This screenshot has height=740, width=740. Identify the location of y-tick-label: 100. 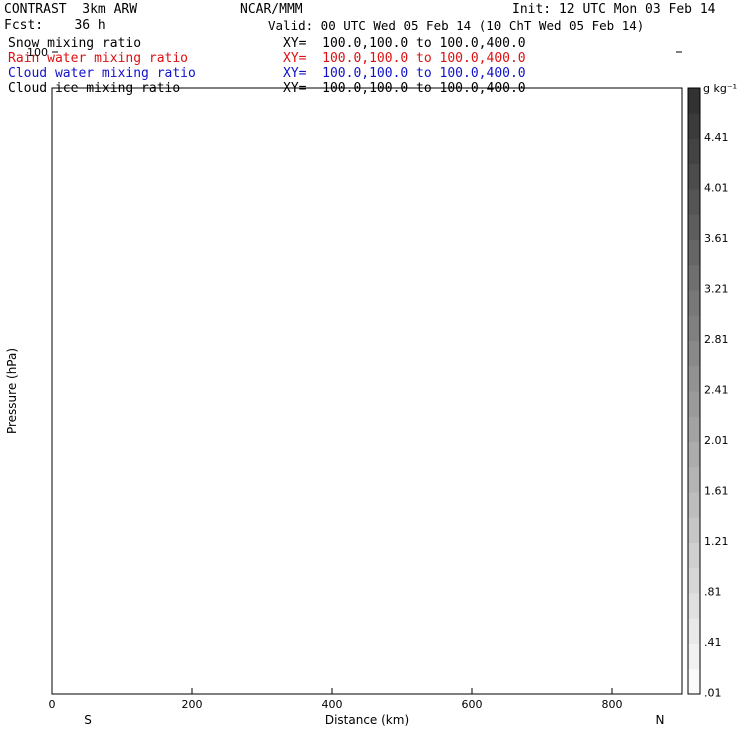
(37, 52).